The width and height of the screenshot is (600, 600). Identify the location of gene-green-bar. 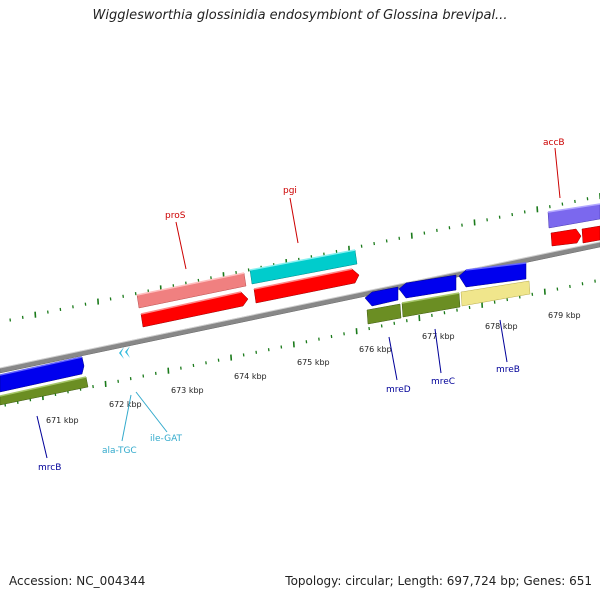
(384, 314).